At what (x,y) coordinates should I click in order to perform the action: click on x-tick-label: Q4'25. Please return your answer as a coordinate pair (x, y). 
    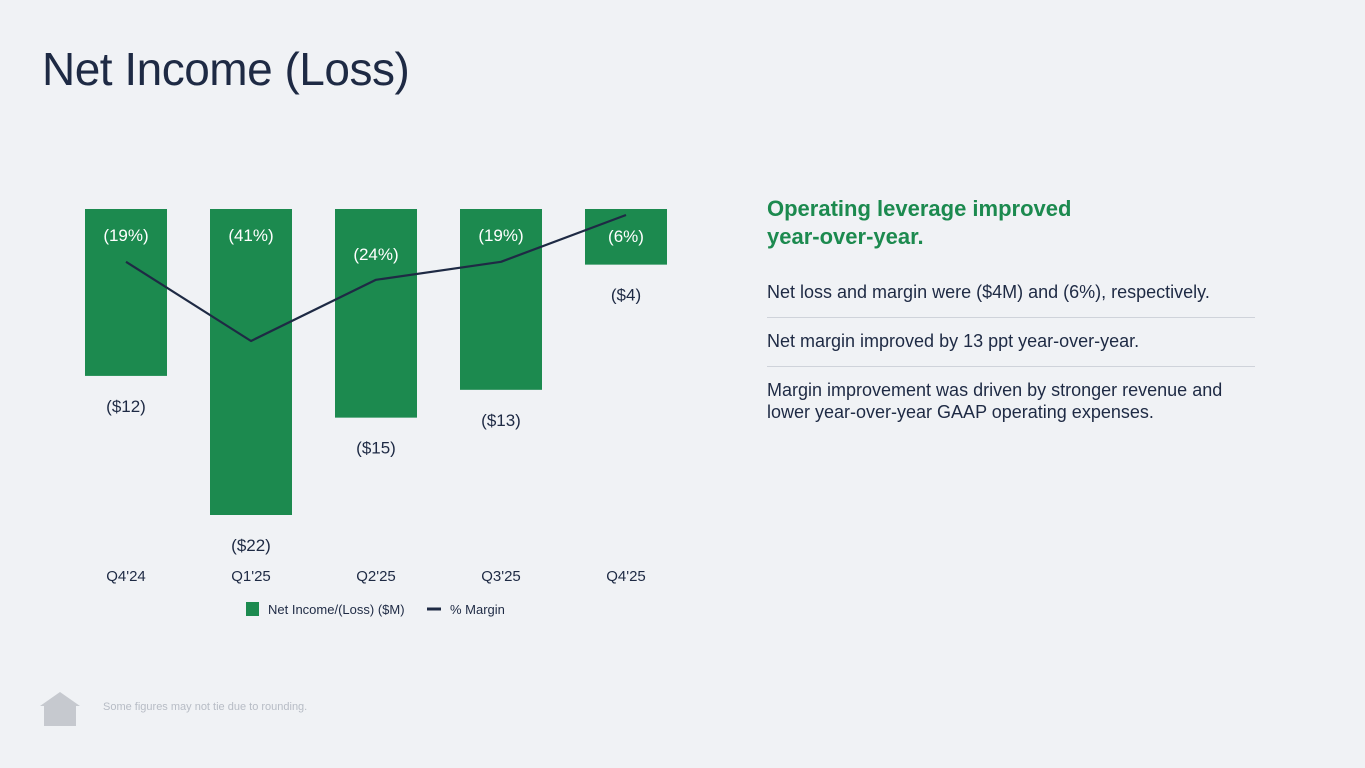
    Looking at the image, I should click on (626, 576).